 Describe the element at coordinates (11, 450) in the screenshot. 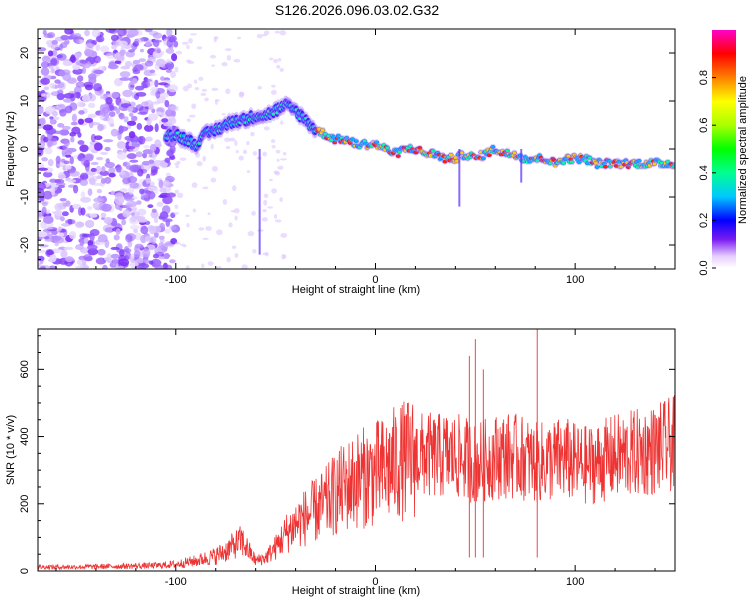

I see `snr-ylabel: SNR (10 * v/v)` at that location.